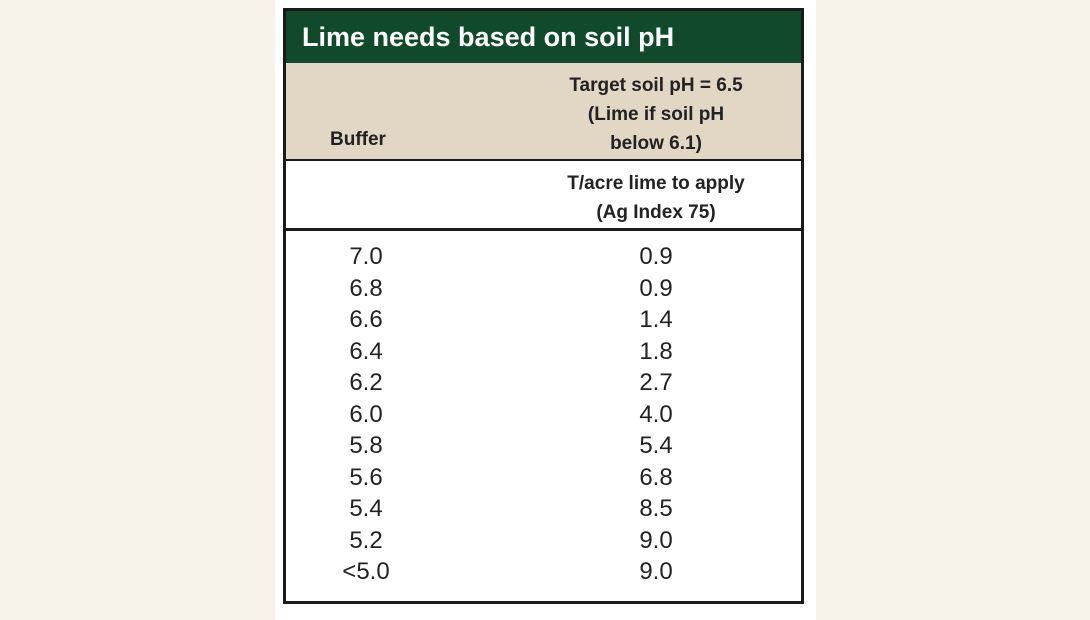 Image resolution: width=1090 pixels, height=620 pixels. What do you see at coordinates (543, 383) in the screenshot?
I see `table-row: 6.2 2.7` at bounding box center [543, 383].